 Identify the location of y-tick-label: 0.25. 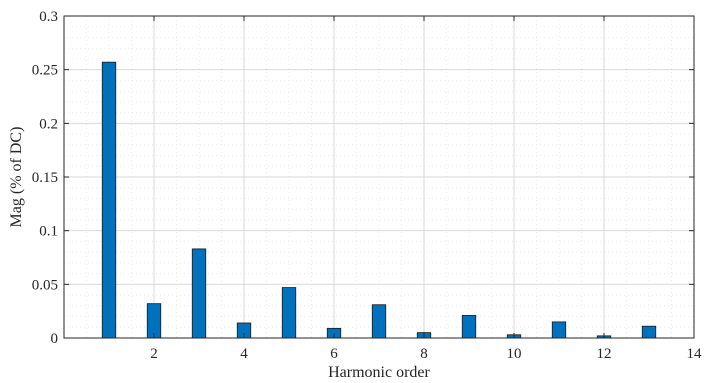
(45, 71).